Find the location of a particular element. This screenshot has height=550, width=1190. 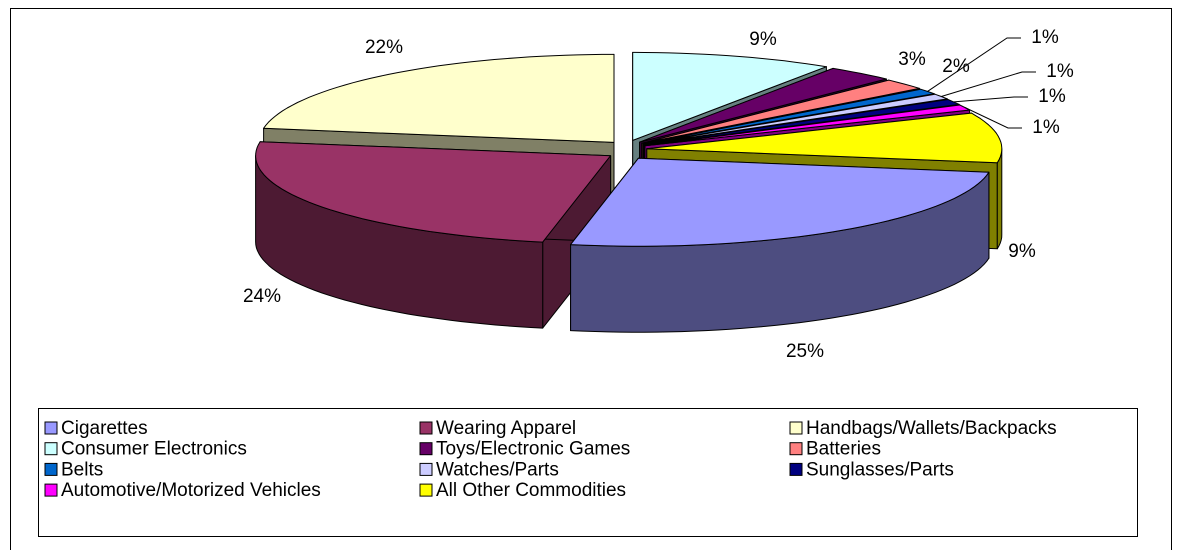

legend-label: Belts is located at coordinates (82, 469).